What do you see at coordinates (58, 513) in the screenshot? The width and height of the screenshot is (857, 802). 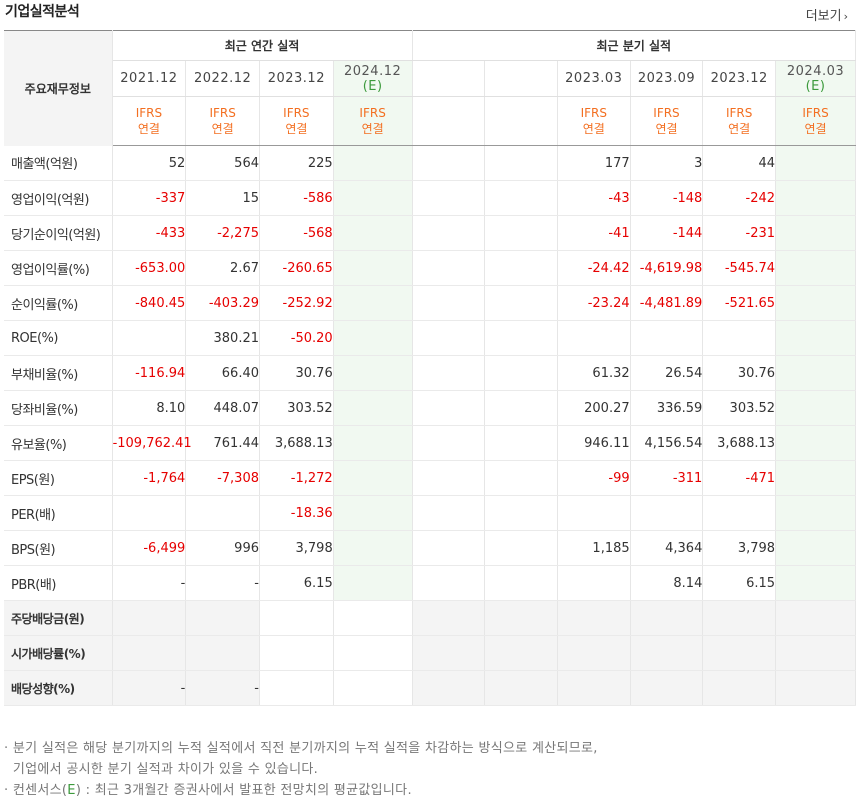 I see `row-label: PER(배)` at bounding box center [58, 513].